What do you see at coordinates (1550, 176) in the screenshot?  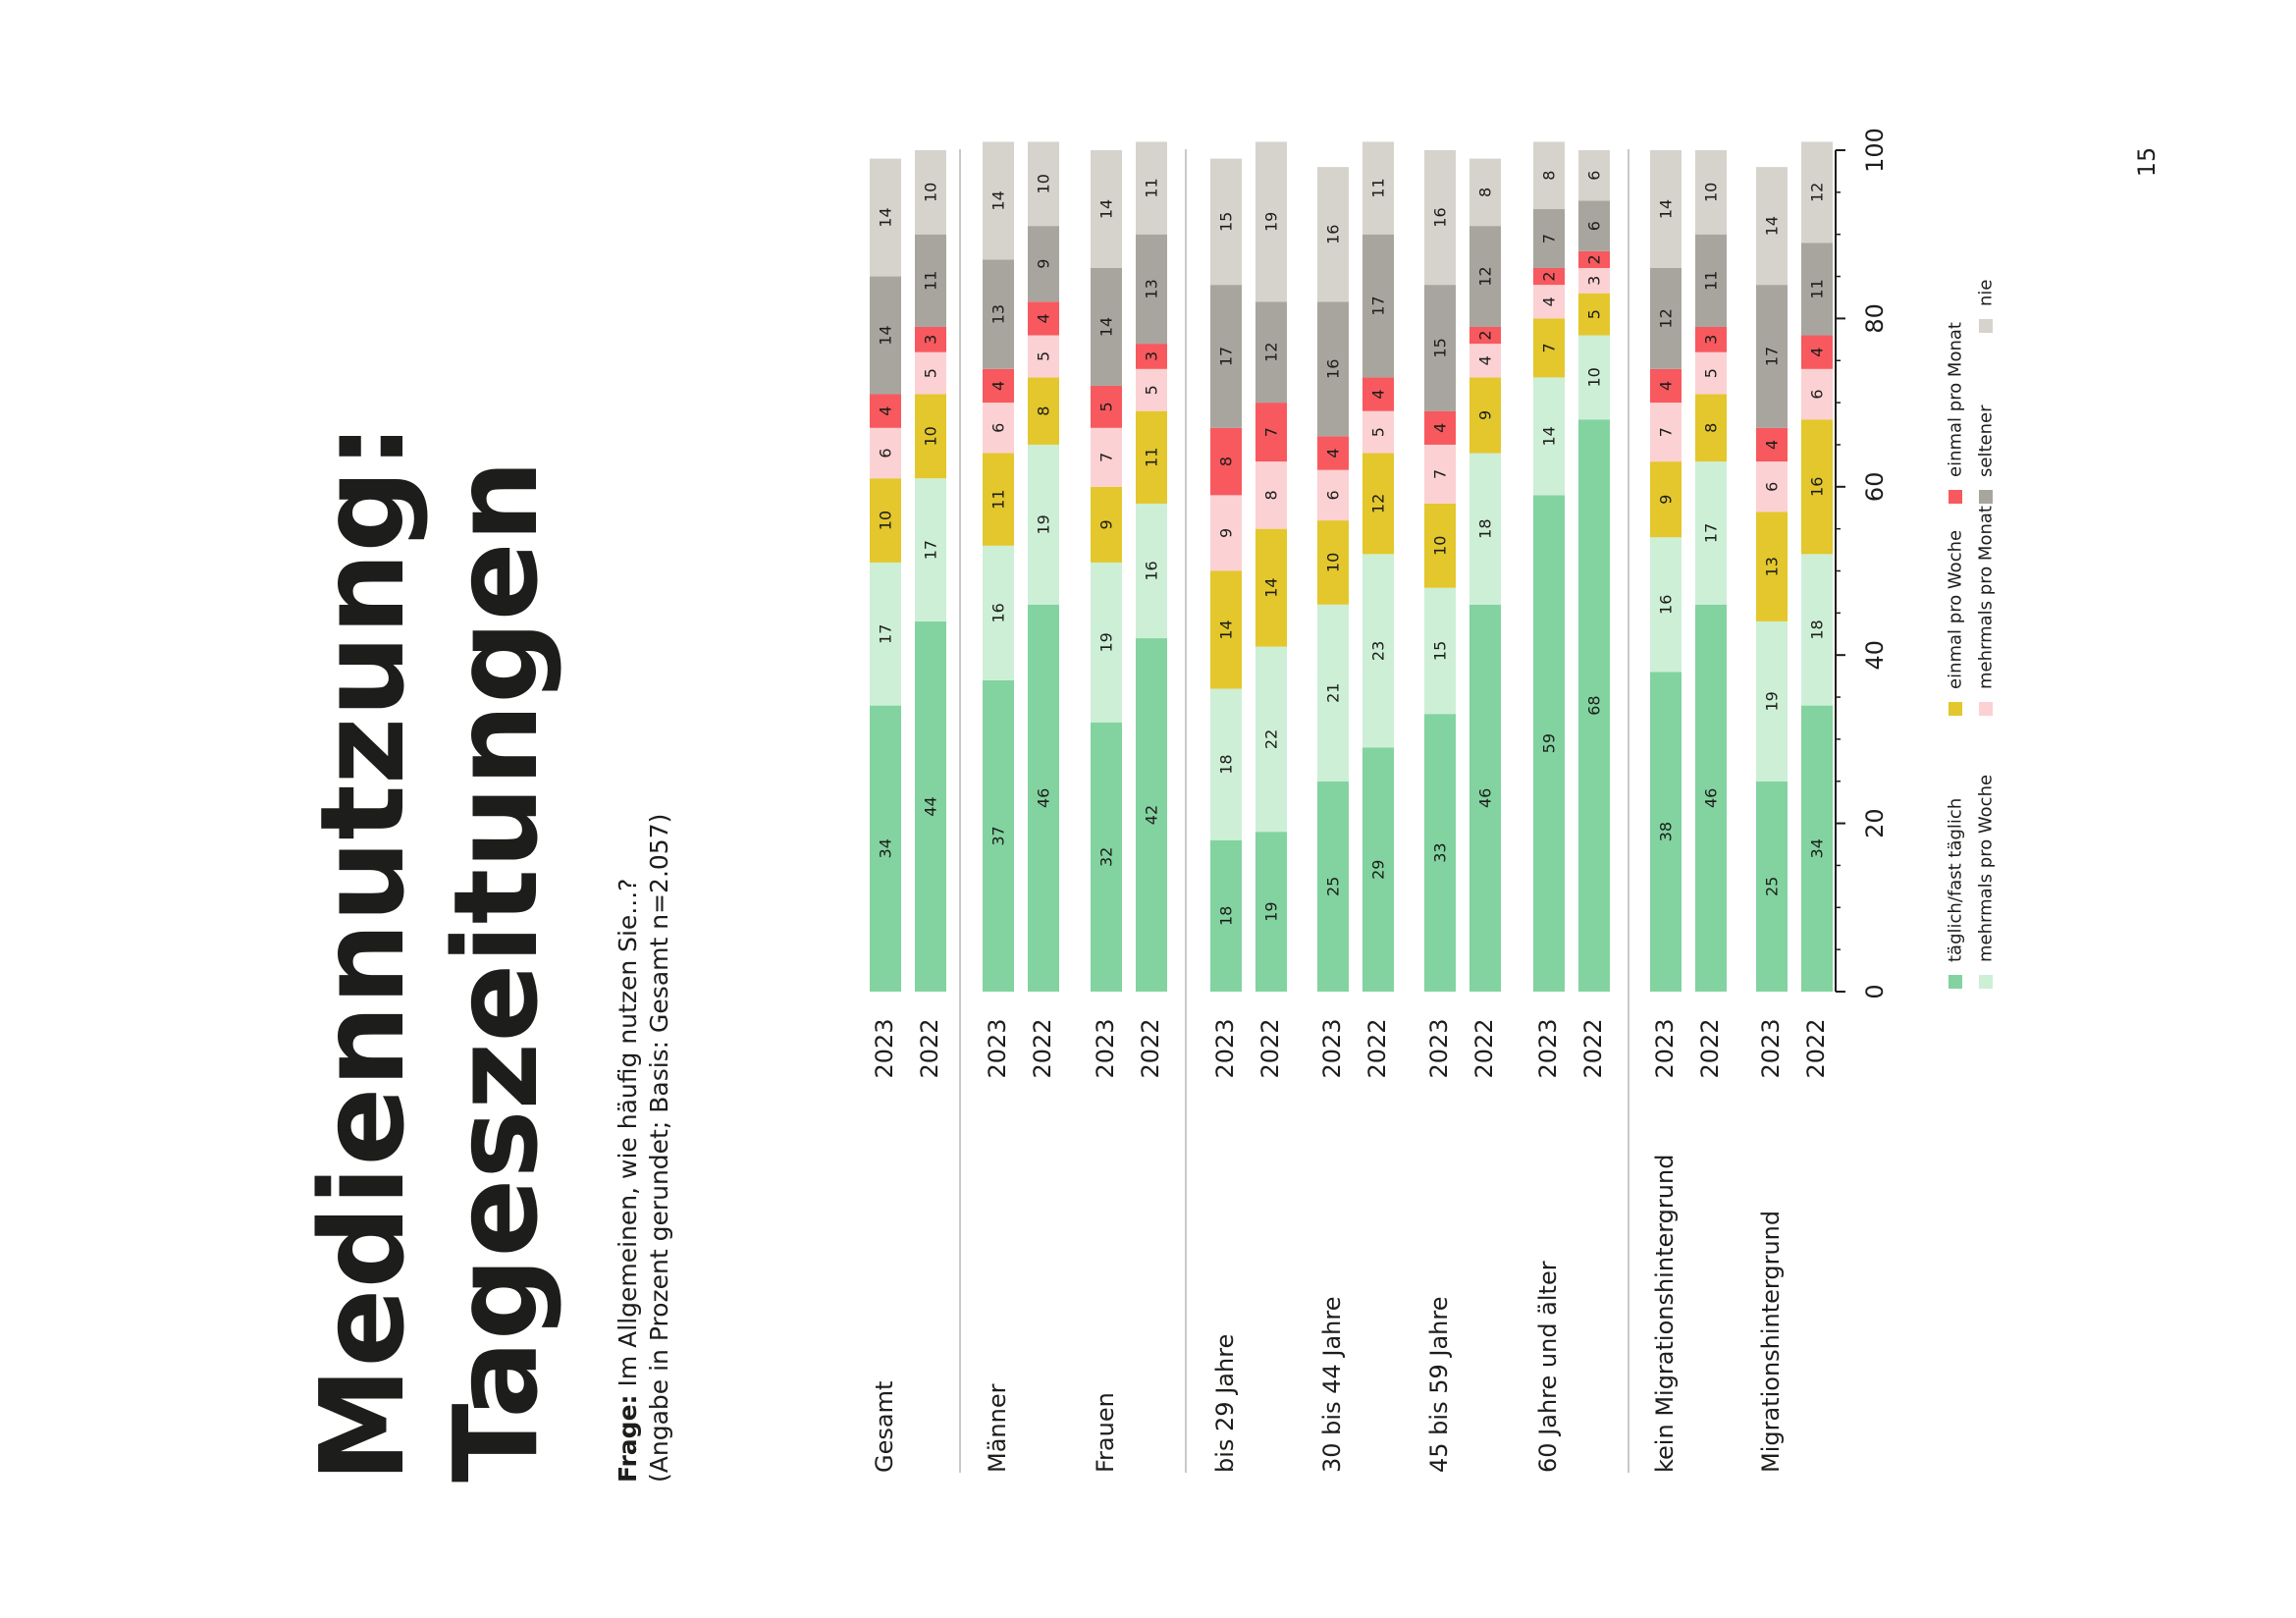 I see `data-label: 8` at bounding box center [1550, 176].